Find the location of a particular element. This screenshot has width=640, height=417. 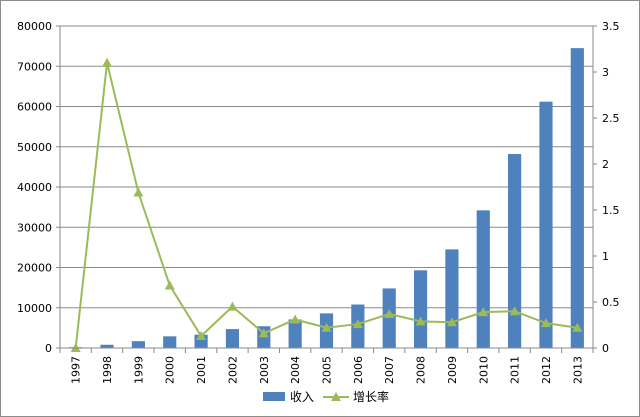

left-tick-label: 10000 is located at coordinates (34, 308).